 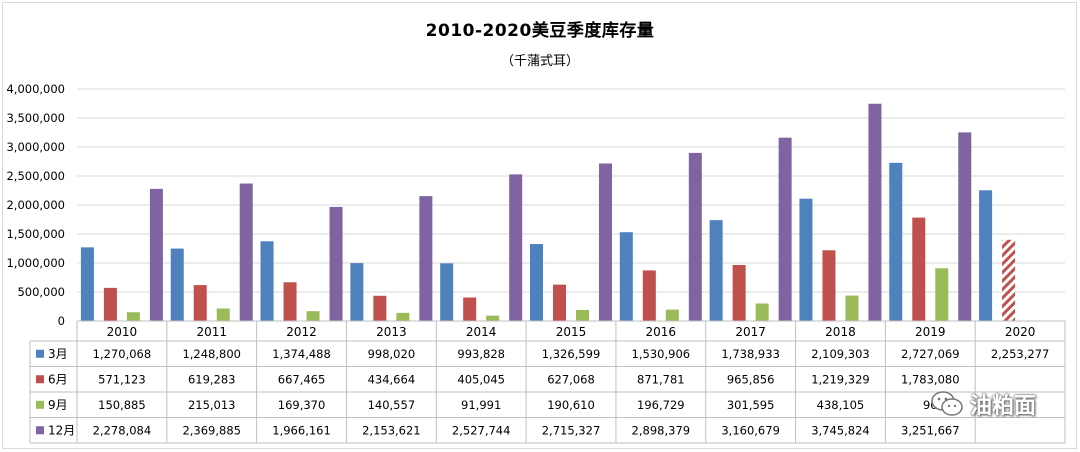 What do you see at coordinates (983, 404) in the screenshot?
I see `watermark: 油粕面` at bounding box center [983, 404].